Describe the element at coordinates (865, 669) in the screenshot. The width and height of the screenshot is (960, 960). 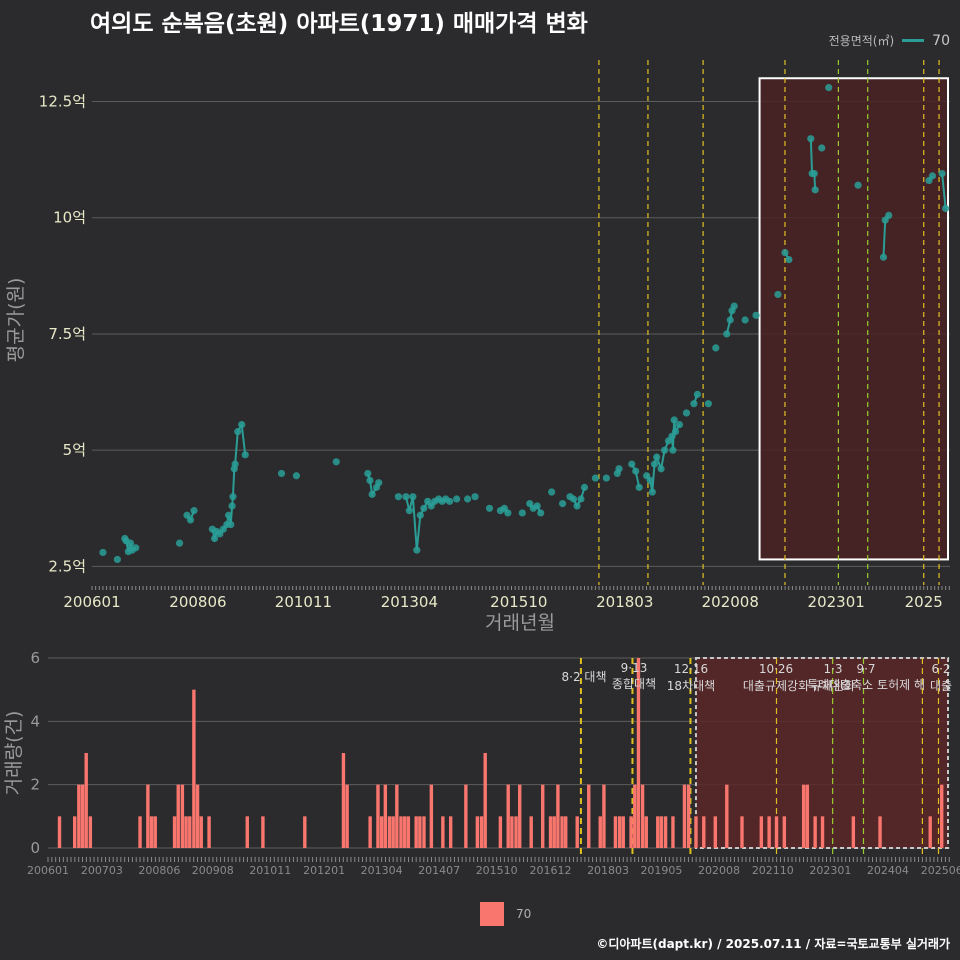
I see `policy-date: 9·7` at that location.